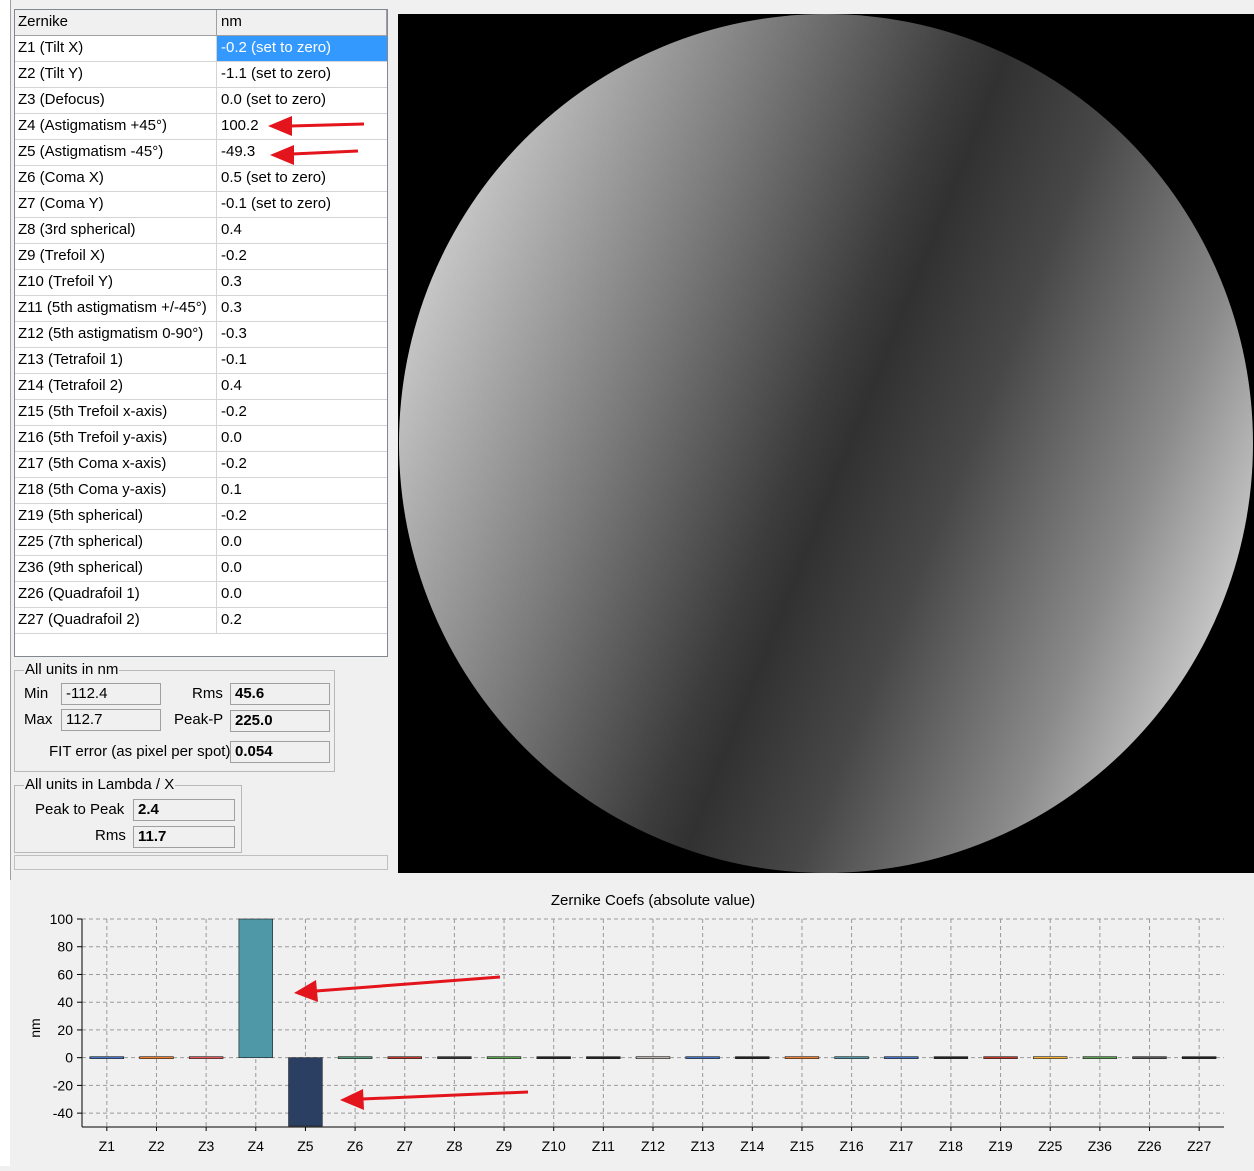 The width and height of the screenshot is (1254, 1171). What do you see at coordinates (302, 127) in the screenshot?
I see `zernike-value-cell: 100.2` at bounding box center [302, 127].